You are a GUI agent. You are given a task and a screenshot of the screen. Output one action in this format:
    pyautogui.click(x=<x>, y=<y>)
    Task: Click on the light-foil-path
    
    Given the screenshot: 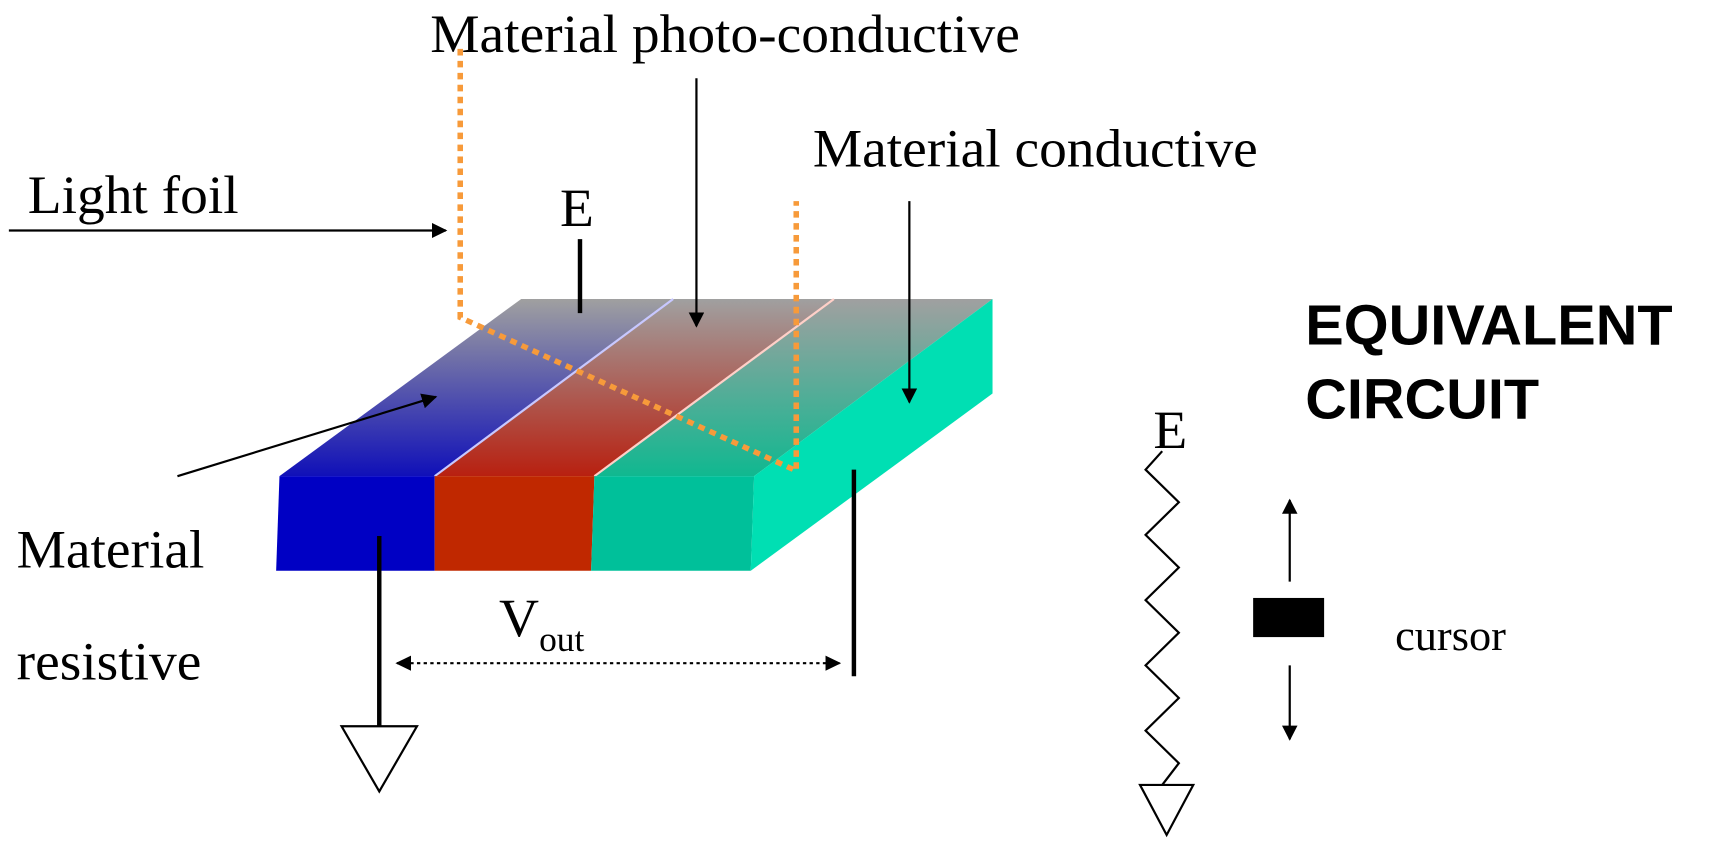 What is the action you would take?
    pyautogui.click(x=628, y=262)
    